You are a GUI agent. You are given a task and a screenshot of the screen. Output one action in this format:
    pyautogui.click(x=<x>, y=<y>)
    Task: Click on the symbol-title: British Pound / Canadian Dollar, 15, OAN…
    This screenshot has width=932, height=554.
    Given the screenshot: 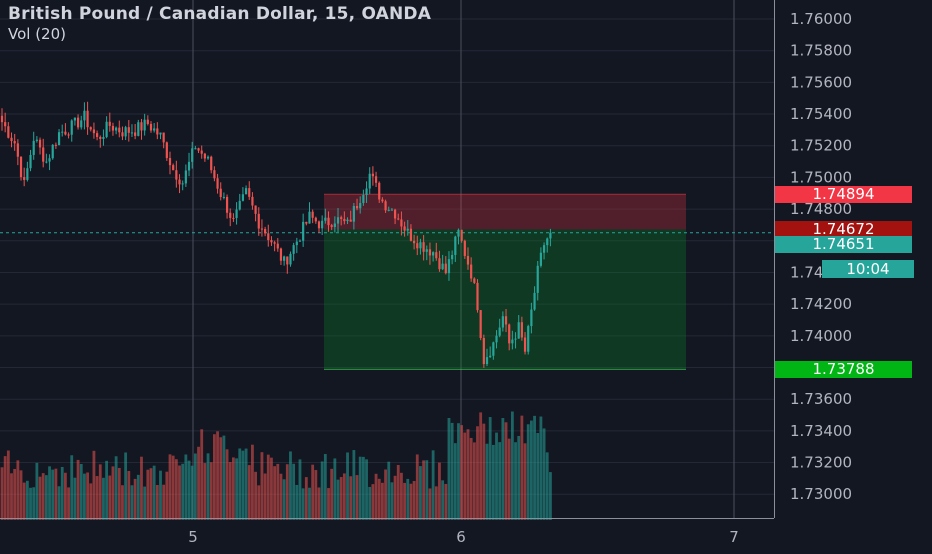 What is the action you would take?
    pyautogui.click(x=220, y=14)
    